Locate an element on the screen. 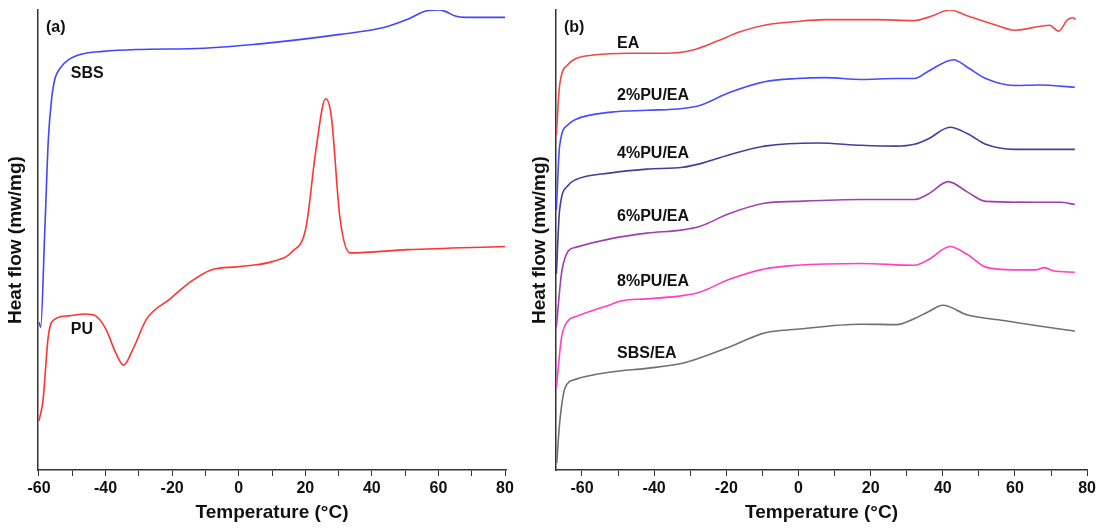  series-label: 8%PU/EA is located at coordinates (653, 281).